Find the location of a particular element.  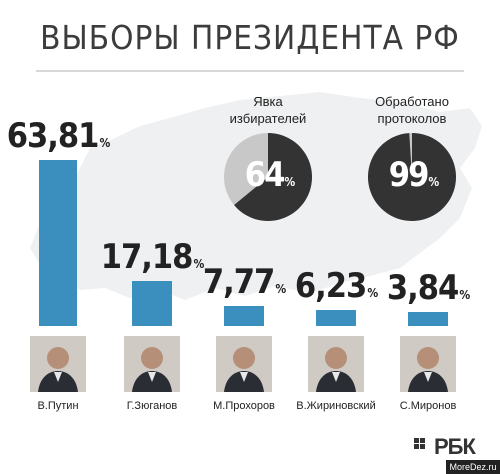

pie-value-number: 64 is located at coordinates (265, 175).